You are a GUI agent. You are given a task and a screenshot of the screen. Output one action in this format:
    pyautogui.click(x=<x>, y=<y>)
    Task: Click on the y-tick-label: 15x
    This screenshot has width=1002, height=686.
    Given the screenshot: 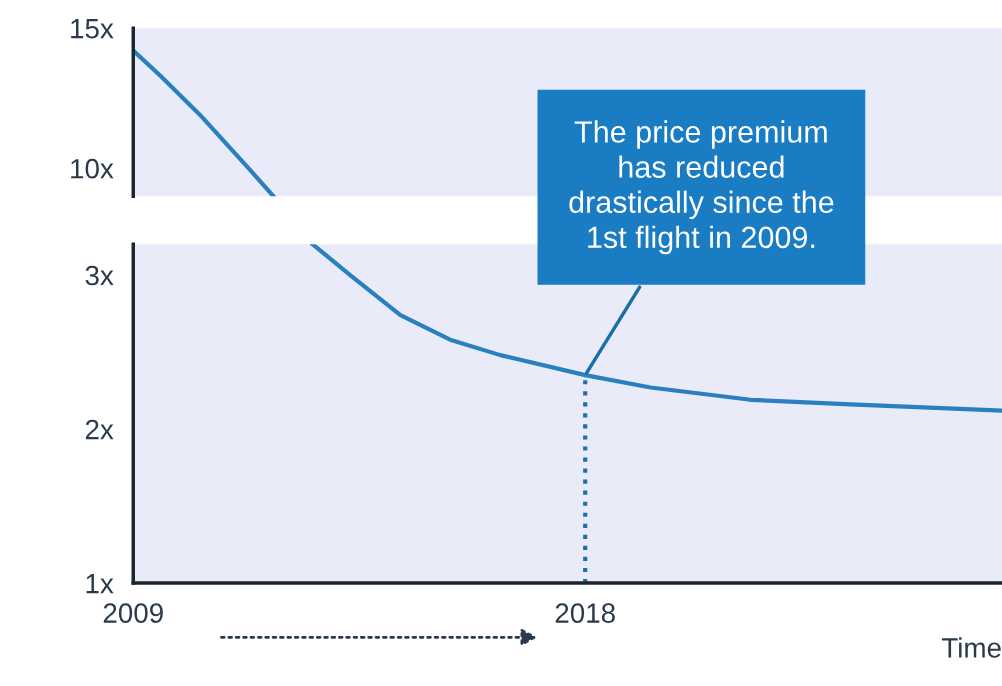 What is the action you would take?
    pyautogui.click(x=92, y=29)
    